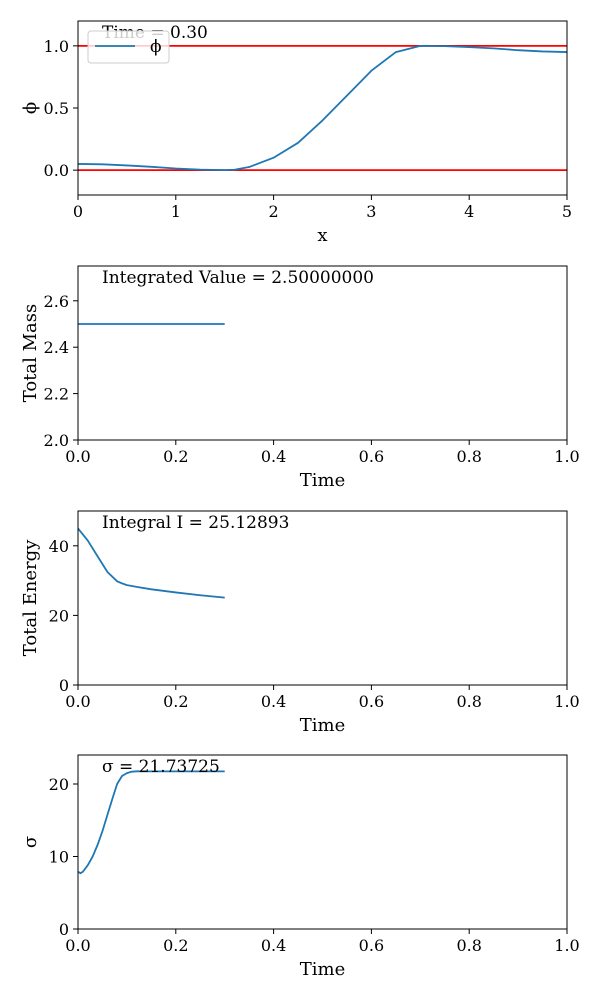 Image resolution: width=600 pixels, height=1000 pixels. Describe the element at coordinates (176, 211) in the screenshot. I see `x-tick-label: 1` at that location.